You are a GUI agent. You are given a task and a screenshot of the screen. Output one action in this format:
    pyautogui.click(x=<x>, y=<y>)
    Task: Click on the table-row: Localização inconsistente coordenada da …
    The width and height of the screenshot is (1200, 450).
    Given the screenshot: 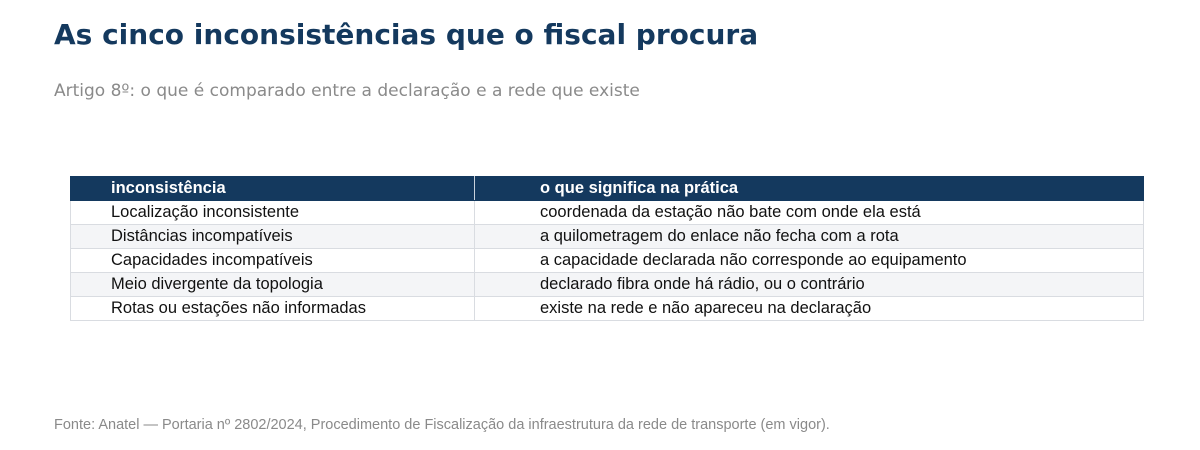 What is the action you would take?
    pyautogui.click(x=607, y=212)
    